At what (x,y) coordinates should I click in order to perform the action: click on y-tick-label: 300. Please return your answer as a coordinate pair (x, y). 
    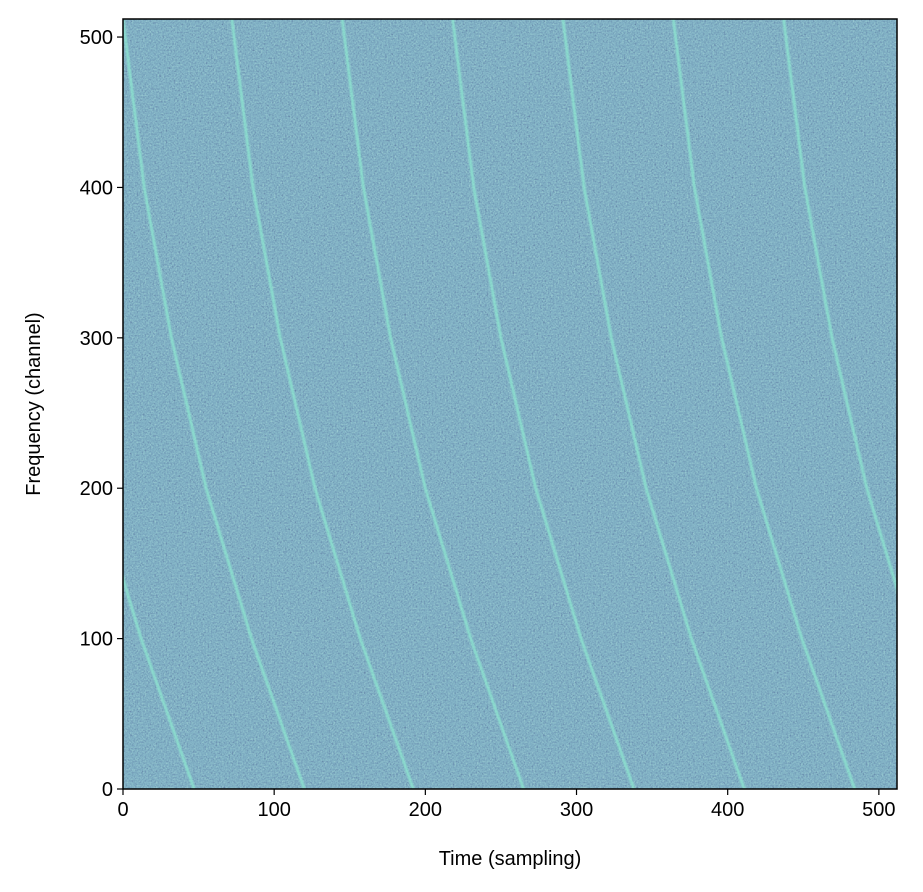
    Looking at the image, I should click on (96, 339).